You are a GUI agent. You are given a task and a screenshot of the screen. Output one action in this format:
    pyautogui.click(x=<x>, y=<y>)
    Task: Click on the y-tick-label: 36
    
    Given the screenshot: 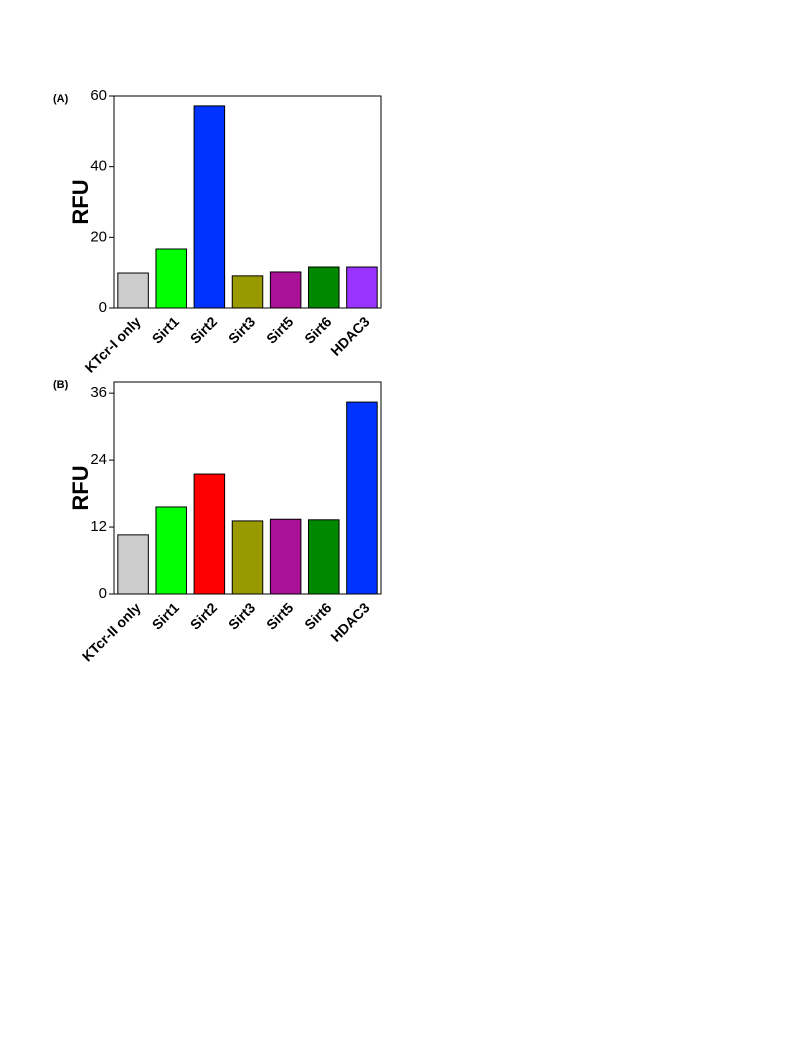 What is the action you would take?
    pyautogui.click(x=98, y=392)
    